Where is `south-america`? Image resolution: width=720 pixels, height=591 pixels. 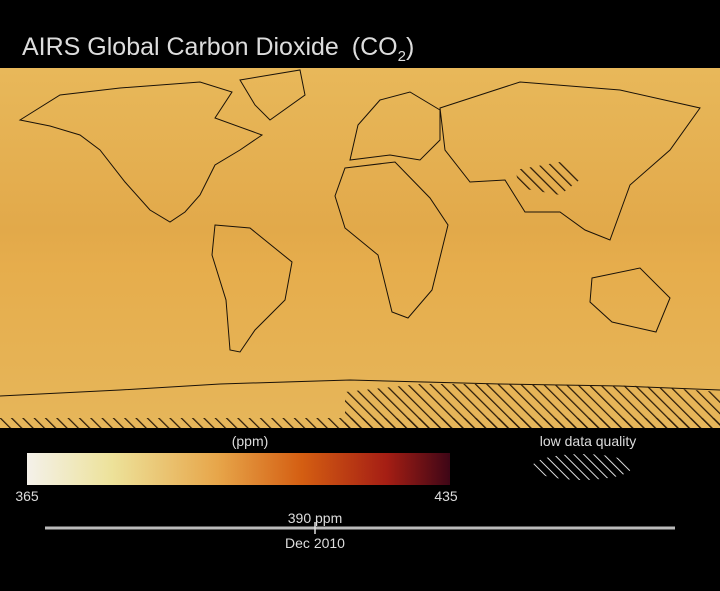
south-america is located at coordinates (252, 288).